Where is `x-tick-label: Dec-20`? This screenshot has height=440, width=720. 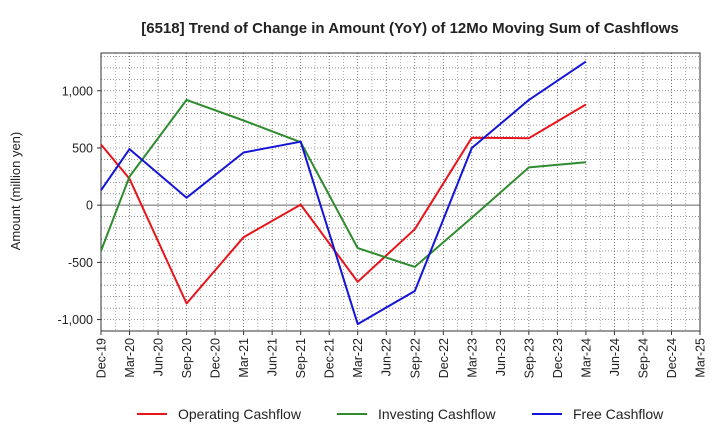 x-tick-label: Dec-20 is located at coordinates (216, 358).